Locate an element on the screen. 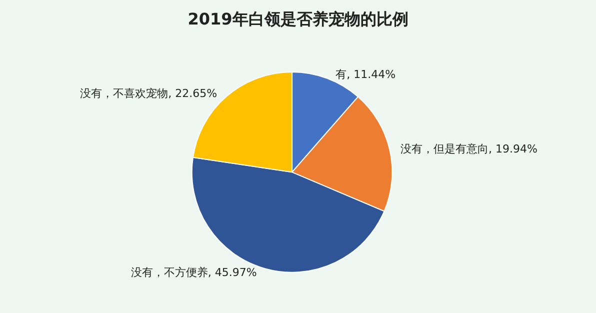 This screenshot has height=313, width=596. slice-label: 没有，不喜欢宠物, 22.65% is located at coordinates (149, 93).